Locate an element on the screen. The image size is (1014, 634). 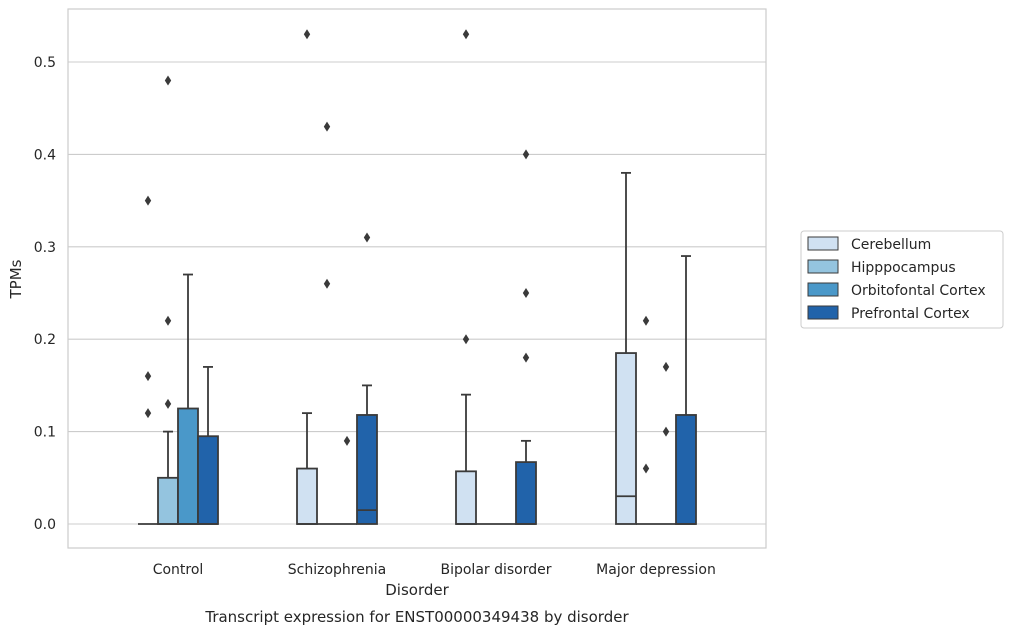
legend-frame is located at coordinates (902, 279).